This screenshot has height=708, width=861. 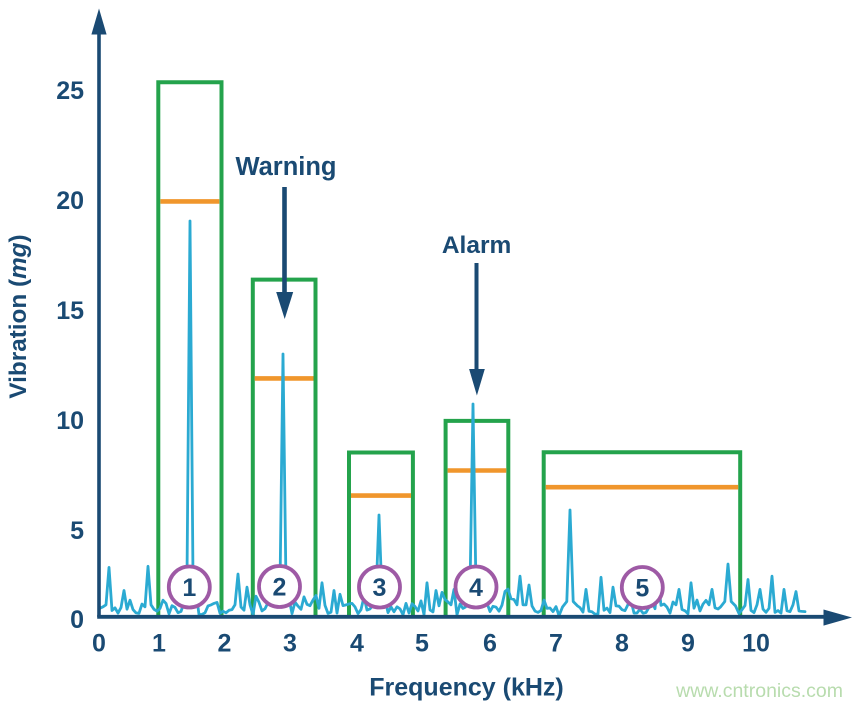 What do you see at coordinates (466, 688) in the screenshot?
I see `svg-text: Frequency (kHz)` at bounding box center [466, 688].